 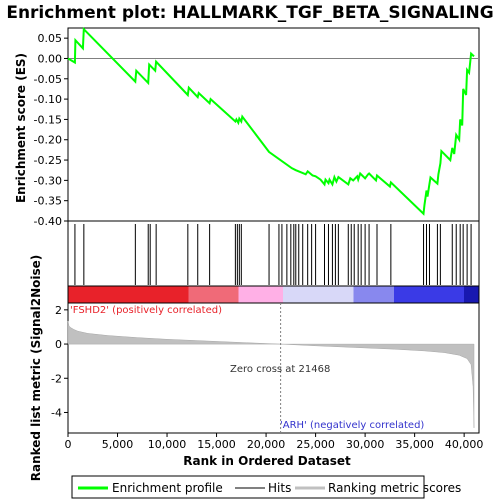 What do you see at coordinates (56, 412) in the screenshot?
I see `metric-y-tick-label: -4` at bounding box center [56, 412].